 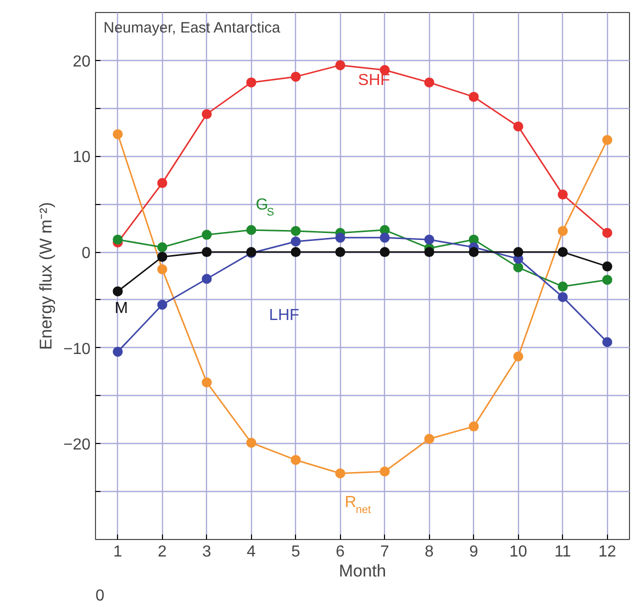 What do you see at coordinates (162, 552) in the screenshot?
I see `x-tick-label: 2` at bounding box center [162, 552].